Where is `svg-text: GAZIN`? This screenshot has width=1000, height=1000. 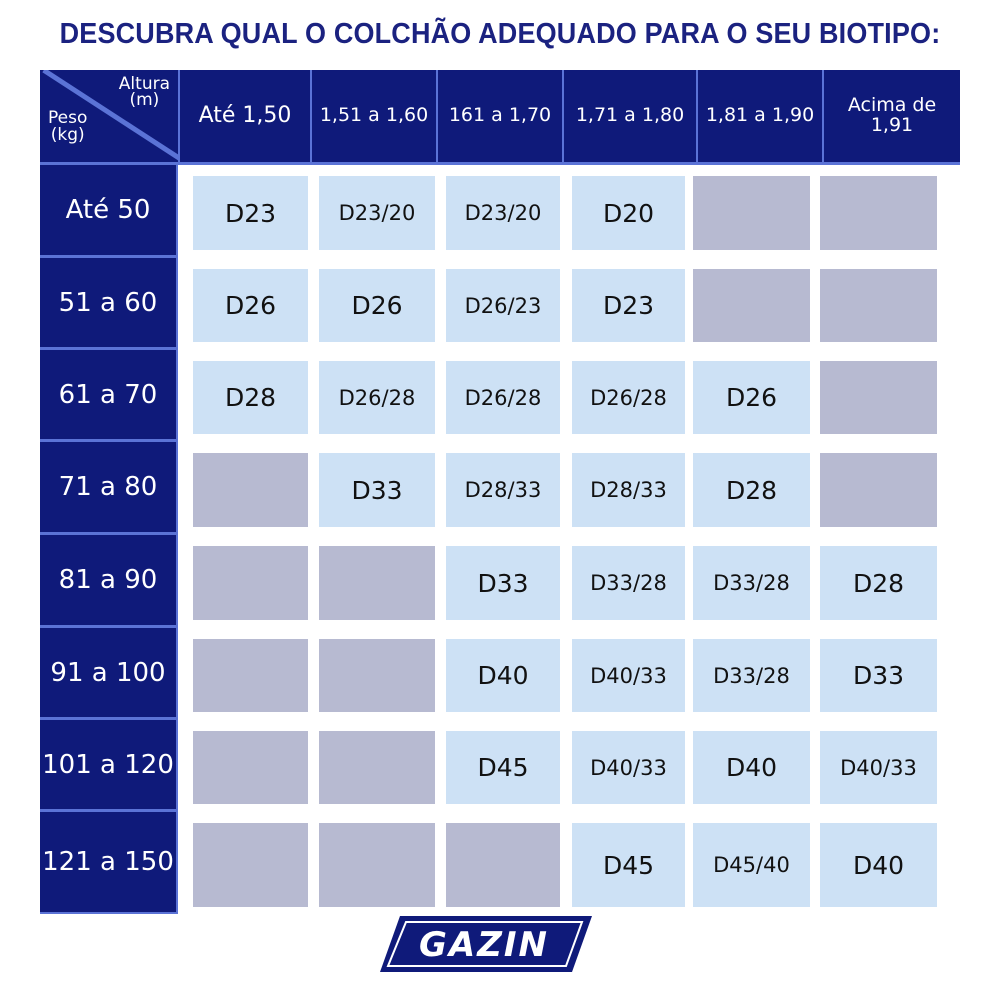
svg-text: GAZIN is located at coordinates (484, 945).